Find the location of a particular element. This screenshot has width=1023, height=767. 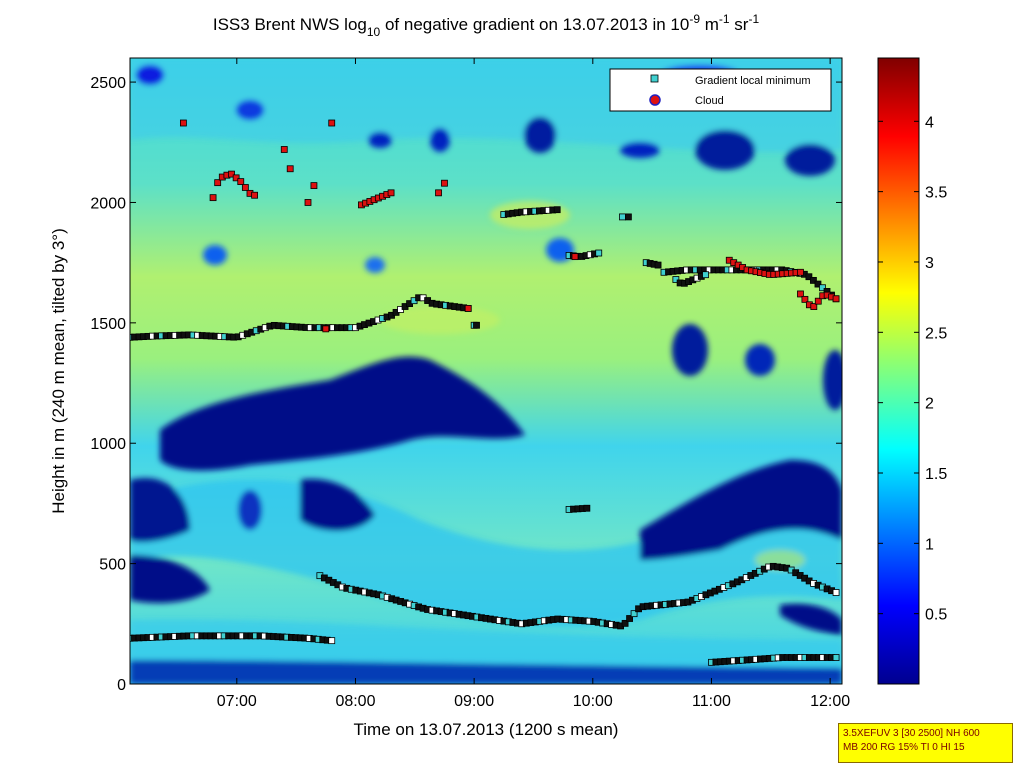

x-tick-label: 07:00 is located at coordinates (237, 701).